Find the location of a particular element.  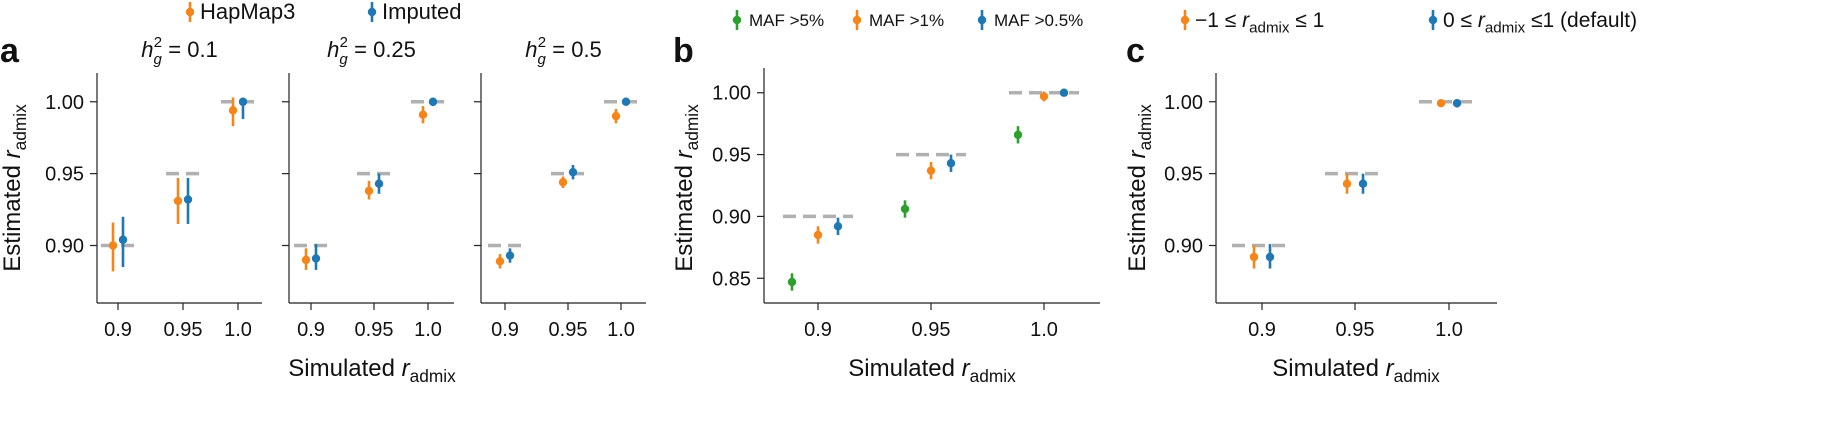

legend-b: MAF >5% MAF >1% MAF >0.5% is located at coordinates (907, 20).